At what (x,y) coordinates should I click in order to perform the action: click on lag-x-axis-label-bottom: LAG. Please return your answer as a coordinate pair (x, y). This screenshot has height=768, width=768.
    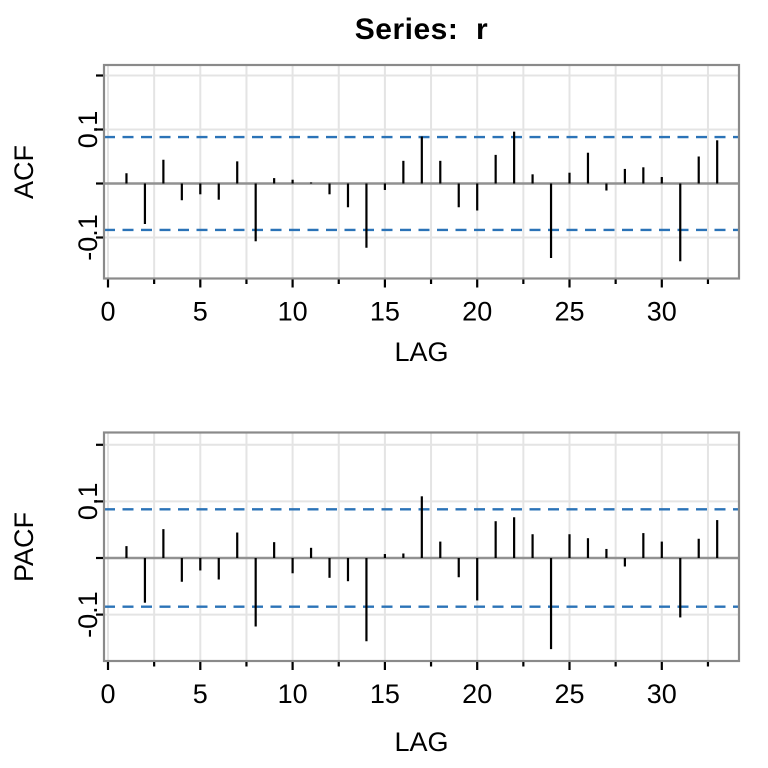
    Looking at the image, I should click on (421, 742).